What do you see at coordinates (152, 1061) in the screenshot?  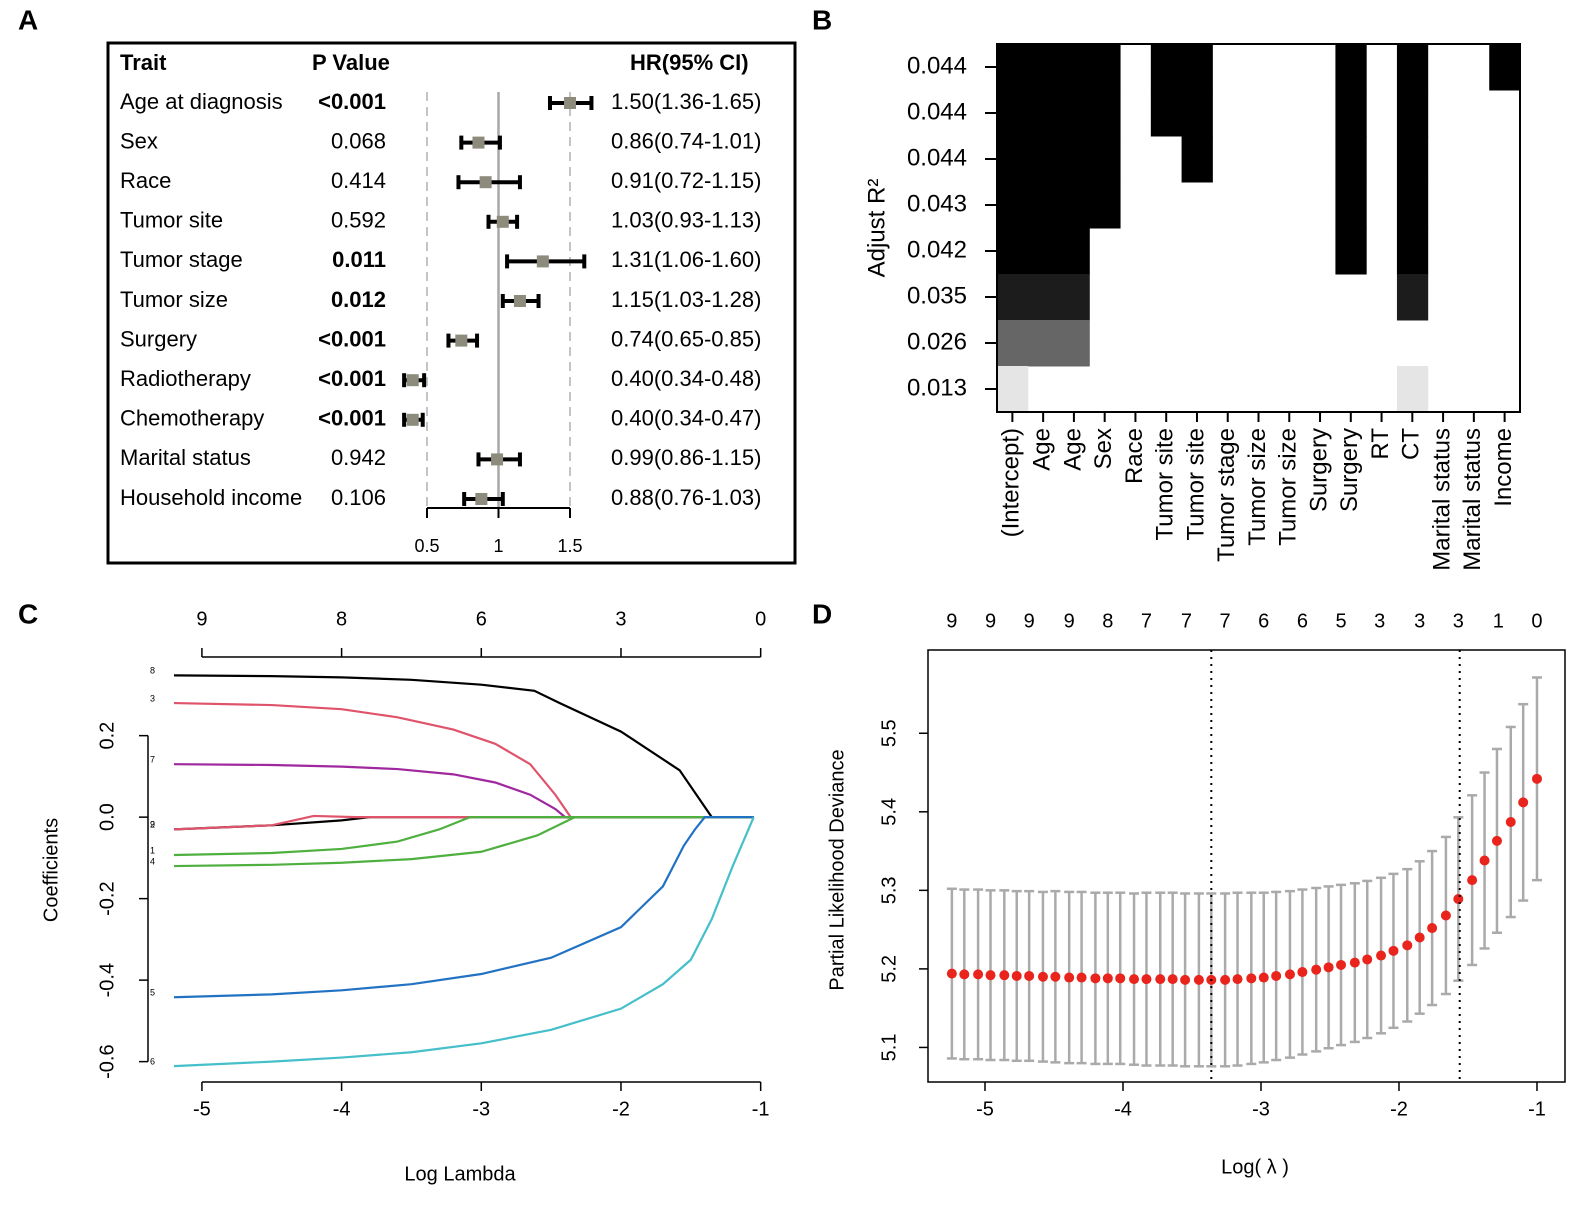 I see `series-label: 6` at bounding box center [152, 1061].